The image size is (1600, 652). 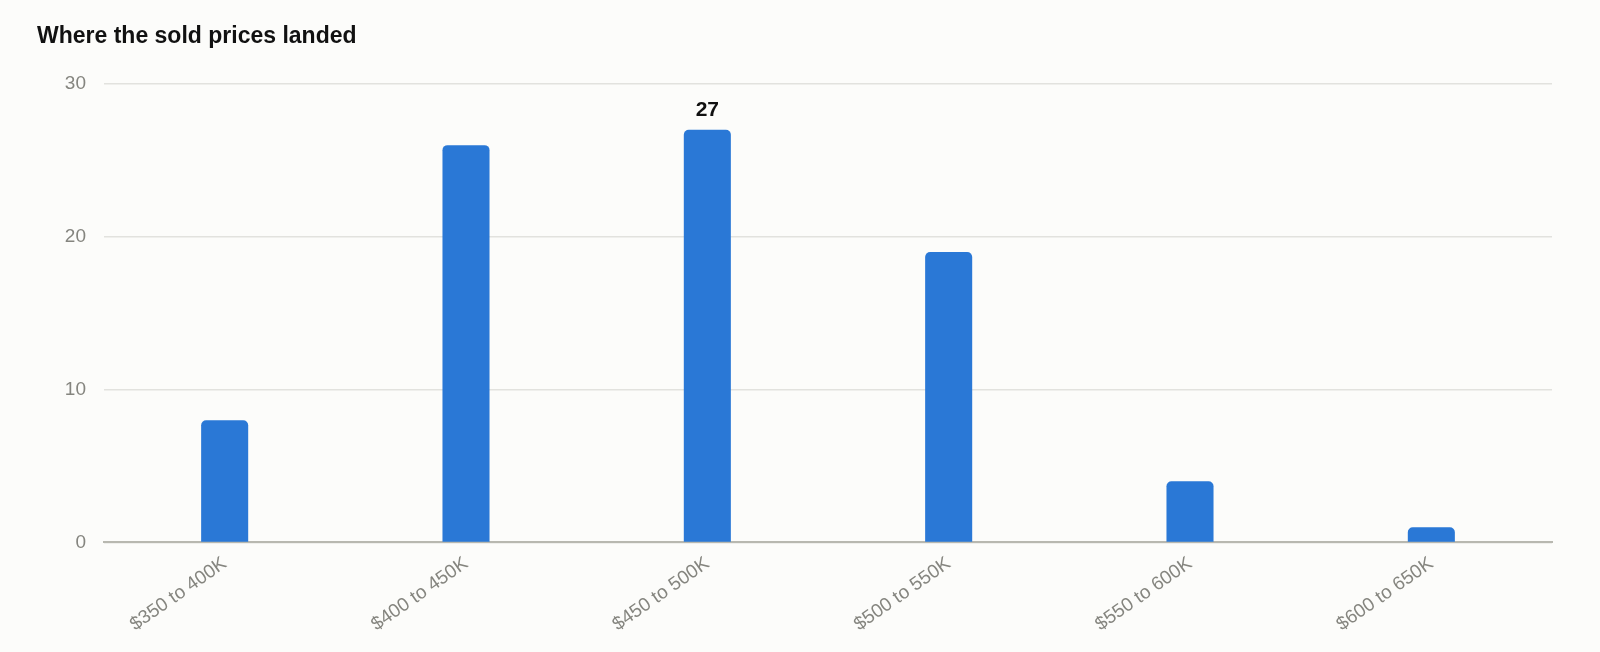 I want to click on y-tick-label: 20, so click(x=75, y=236).